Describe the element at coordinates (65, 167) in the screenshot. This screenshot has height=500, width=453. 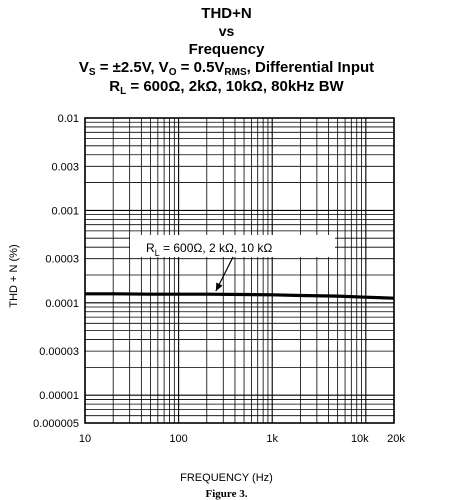
I see `y-tick-label: 0.003` at that location.